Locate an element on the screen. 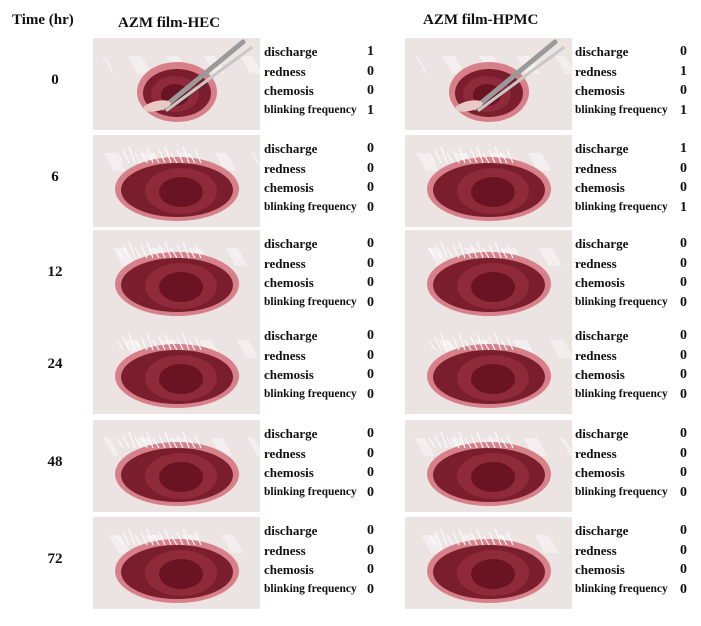 Image resolution: width=701 pixels, height=626 pixels. hpmc-t72-discharge-row: discharge 0 is located at coordinates (631, 531).